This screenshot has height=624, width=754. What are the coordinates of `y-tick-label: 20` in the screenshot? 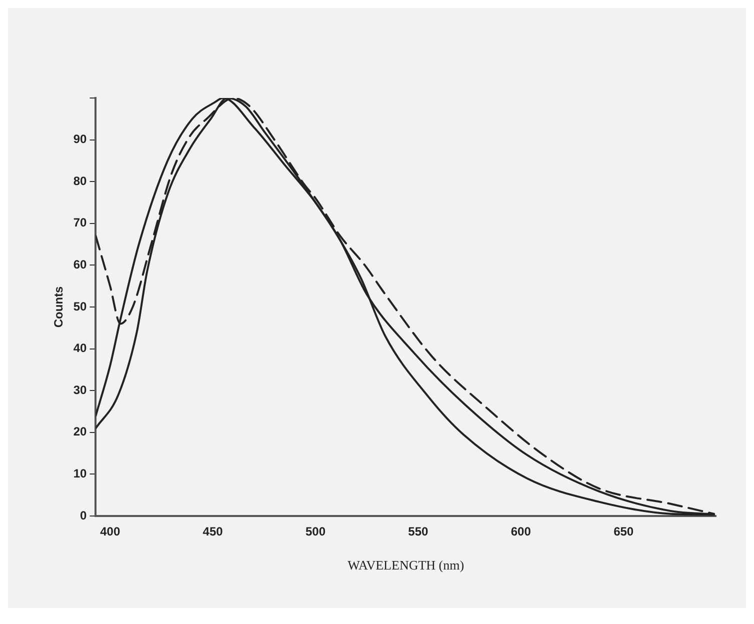 It's located at (80, 431).